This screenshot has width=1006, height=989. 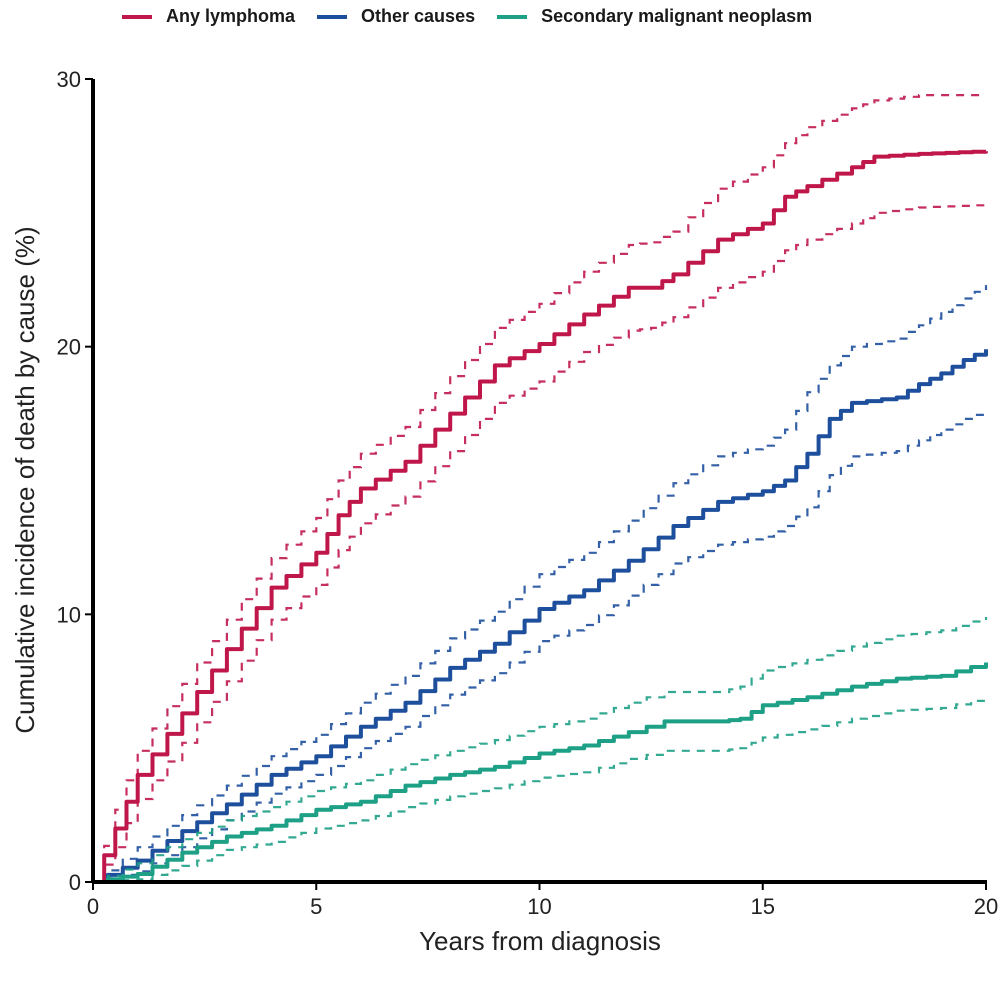 What do you see at coordinates (332, 16) in the screenshot?
I see `legend-swatch-other-causes` at bounding box center [332, 16].